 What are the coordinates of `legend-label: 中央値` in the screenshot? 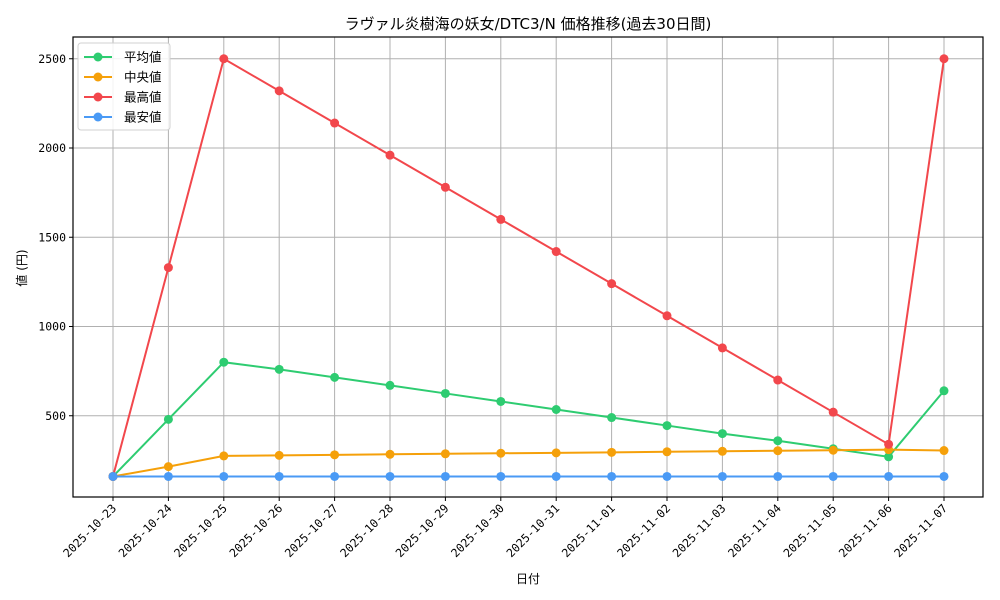 It's located at (143, 77).